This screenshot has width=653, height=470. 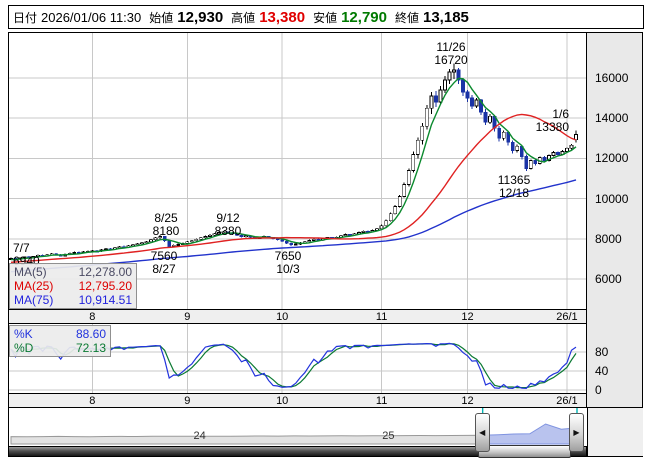 I want to click on ma75-label: MA(75), so click(x=34, y=300).